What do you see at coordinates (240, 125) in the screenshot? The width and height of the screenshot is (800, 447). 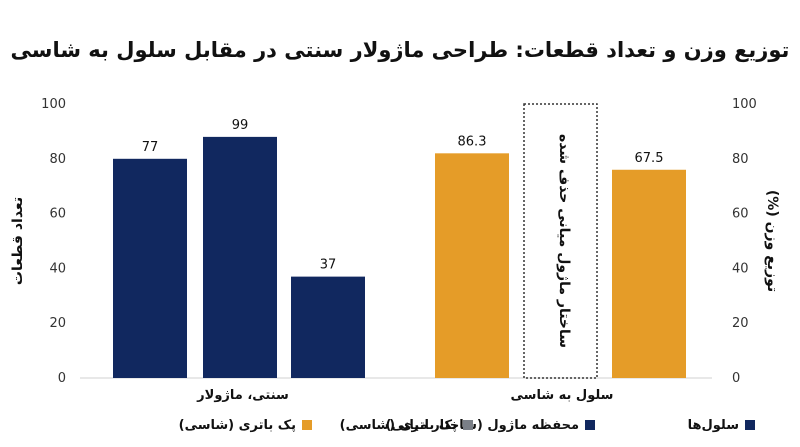 I see `bar-data-label: 99` at bounding box center [240, 125].